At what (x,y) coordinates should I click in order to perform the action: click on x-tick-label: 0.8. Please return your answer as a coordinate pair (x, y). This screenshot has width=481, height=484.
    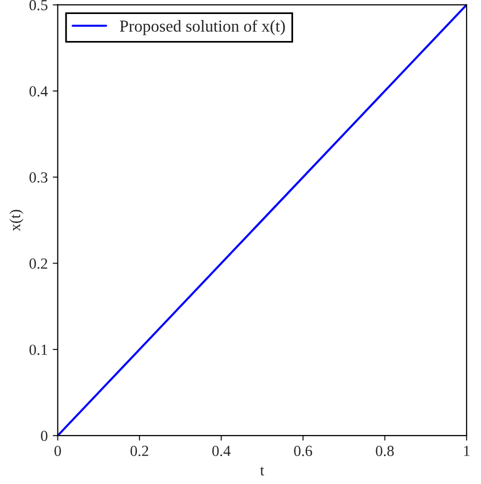
    Looking at the image, I should click on (385, 451).